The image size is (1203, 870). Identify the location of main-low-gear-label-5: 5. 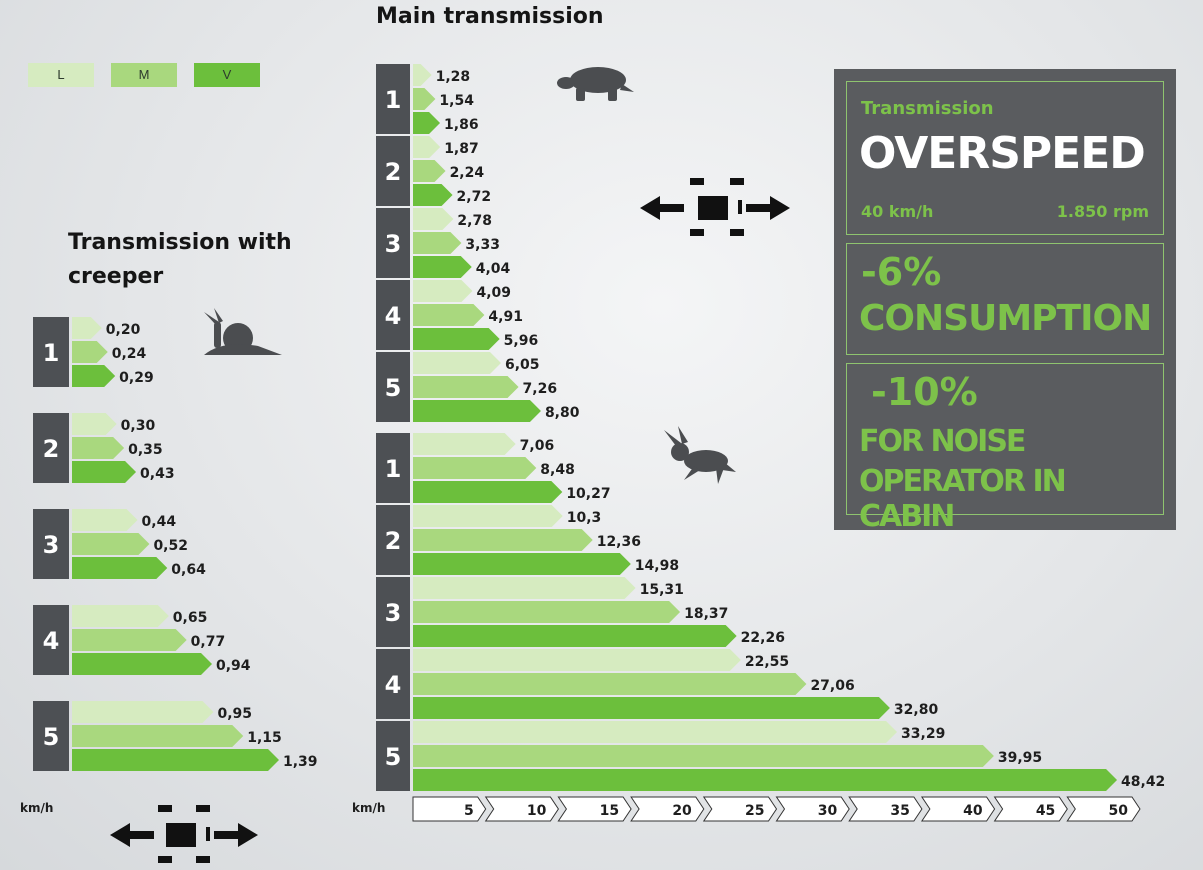
(393, 388).